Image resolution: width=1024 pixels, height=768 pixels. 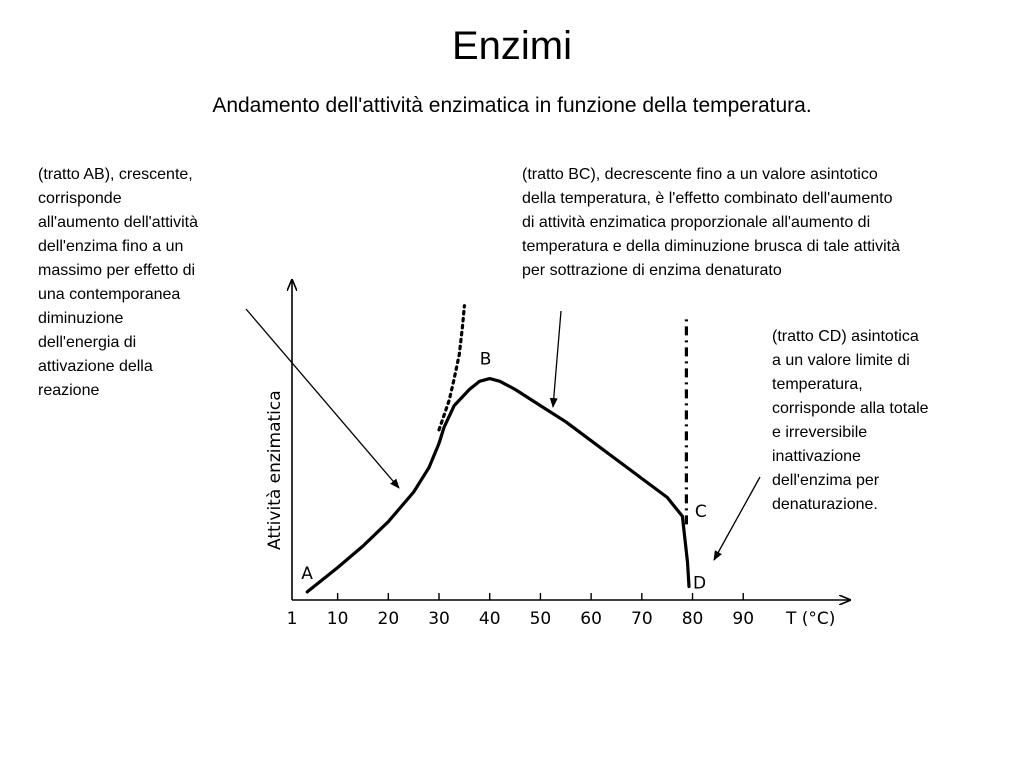 I want to click on x-tick-label: 30, so click(x=439, y=619).